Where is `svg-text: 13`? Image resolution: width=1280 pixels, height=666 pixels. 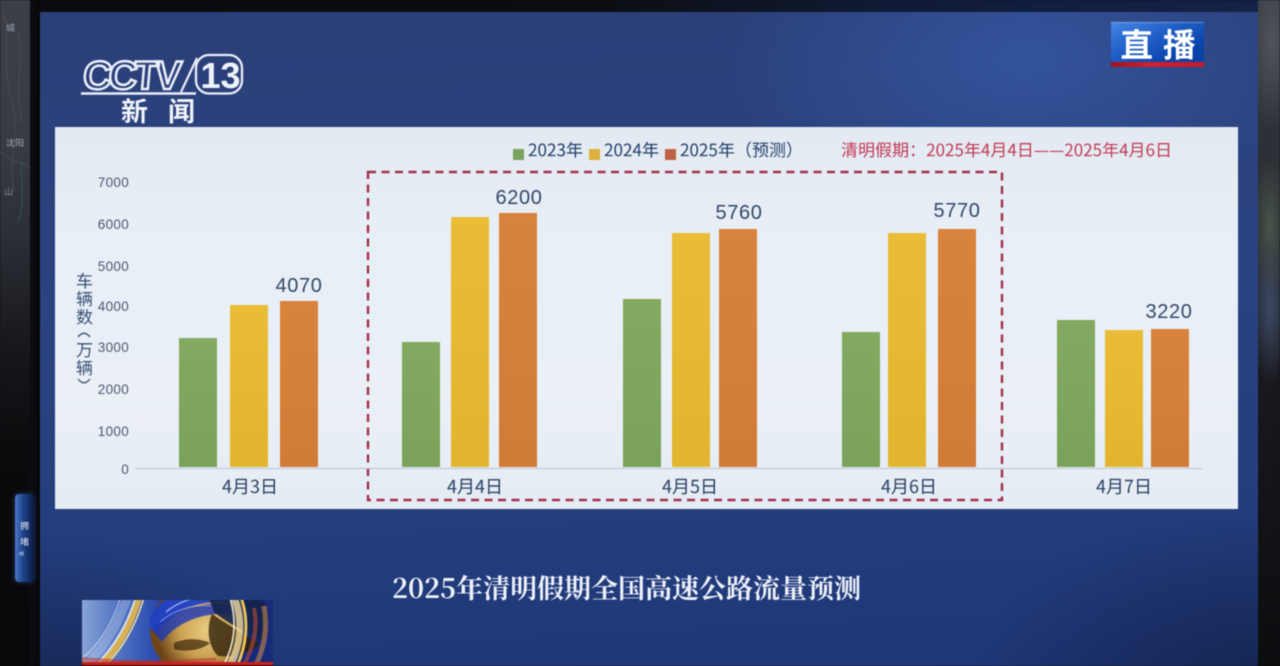
svg-text: 13 is located at coordinates (221, 75).